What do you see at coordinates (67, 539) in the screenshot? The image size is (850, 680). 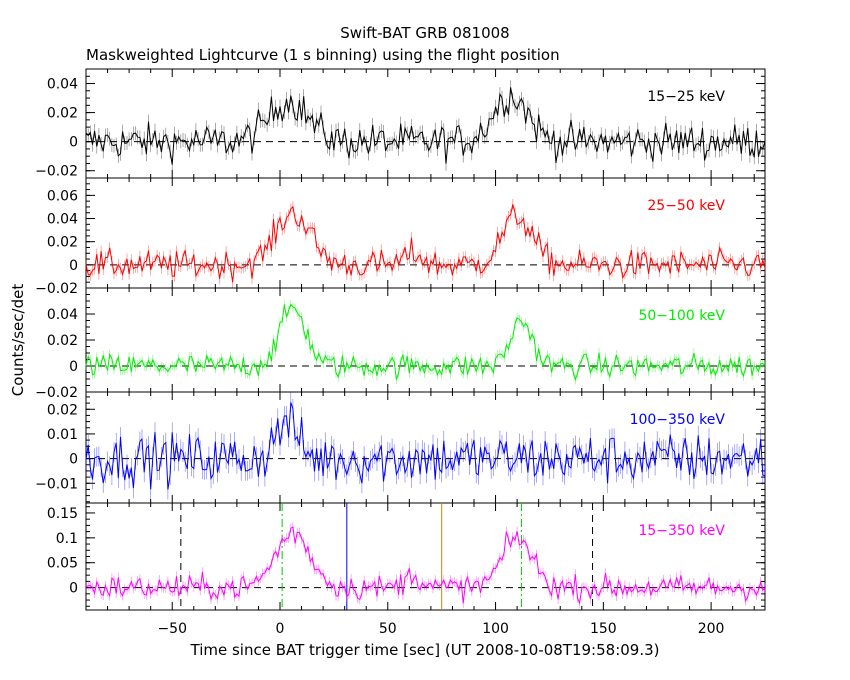 I see `y-tick-label: 0.1` at bounding box center [67, 539].